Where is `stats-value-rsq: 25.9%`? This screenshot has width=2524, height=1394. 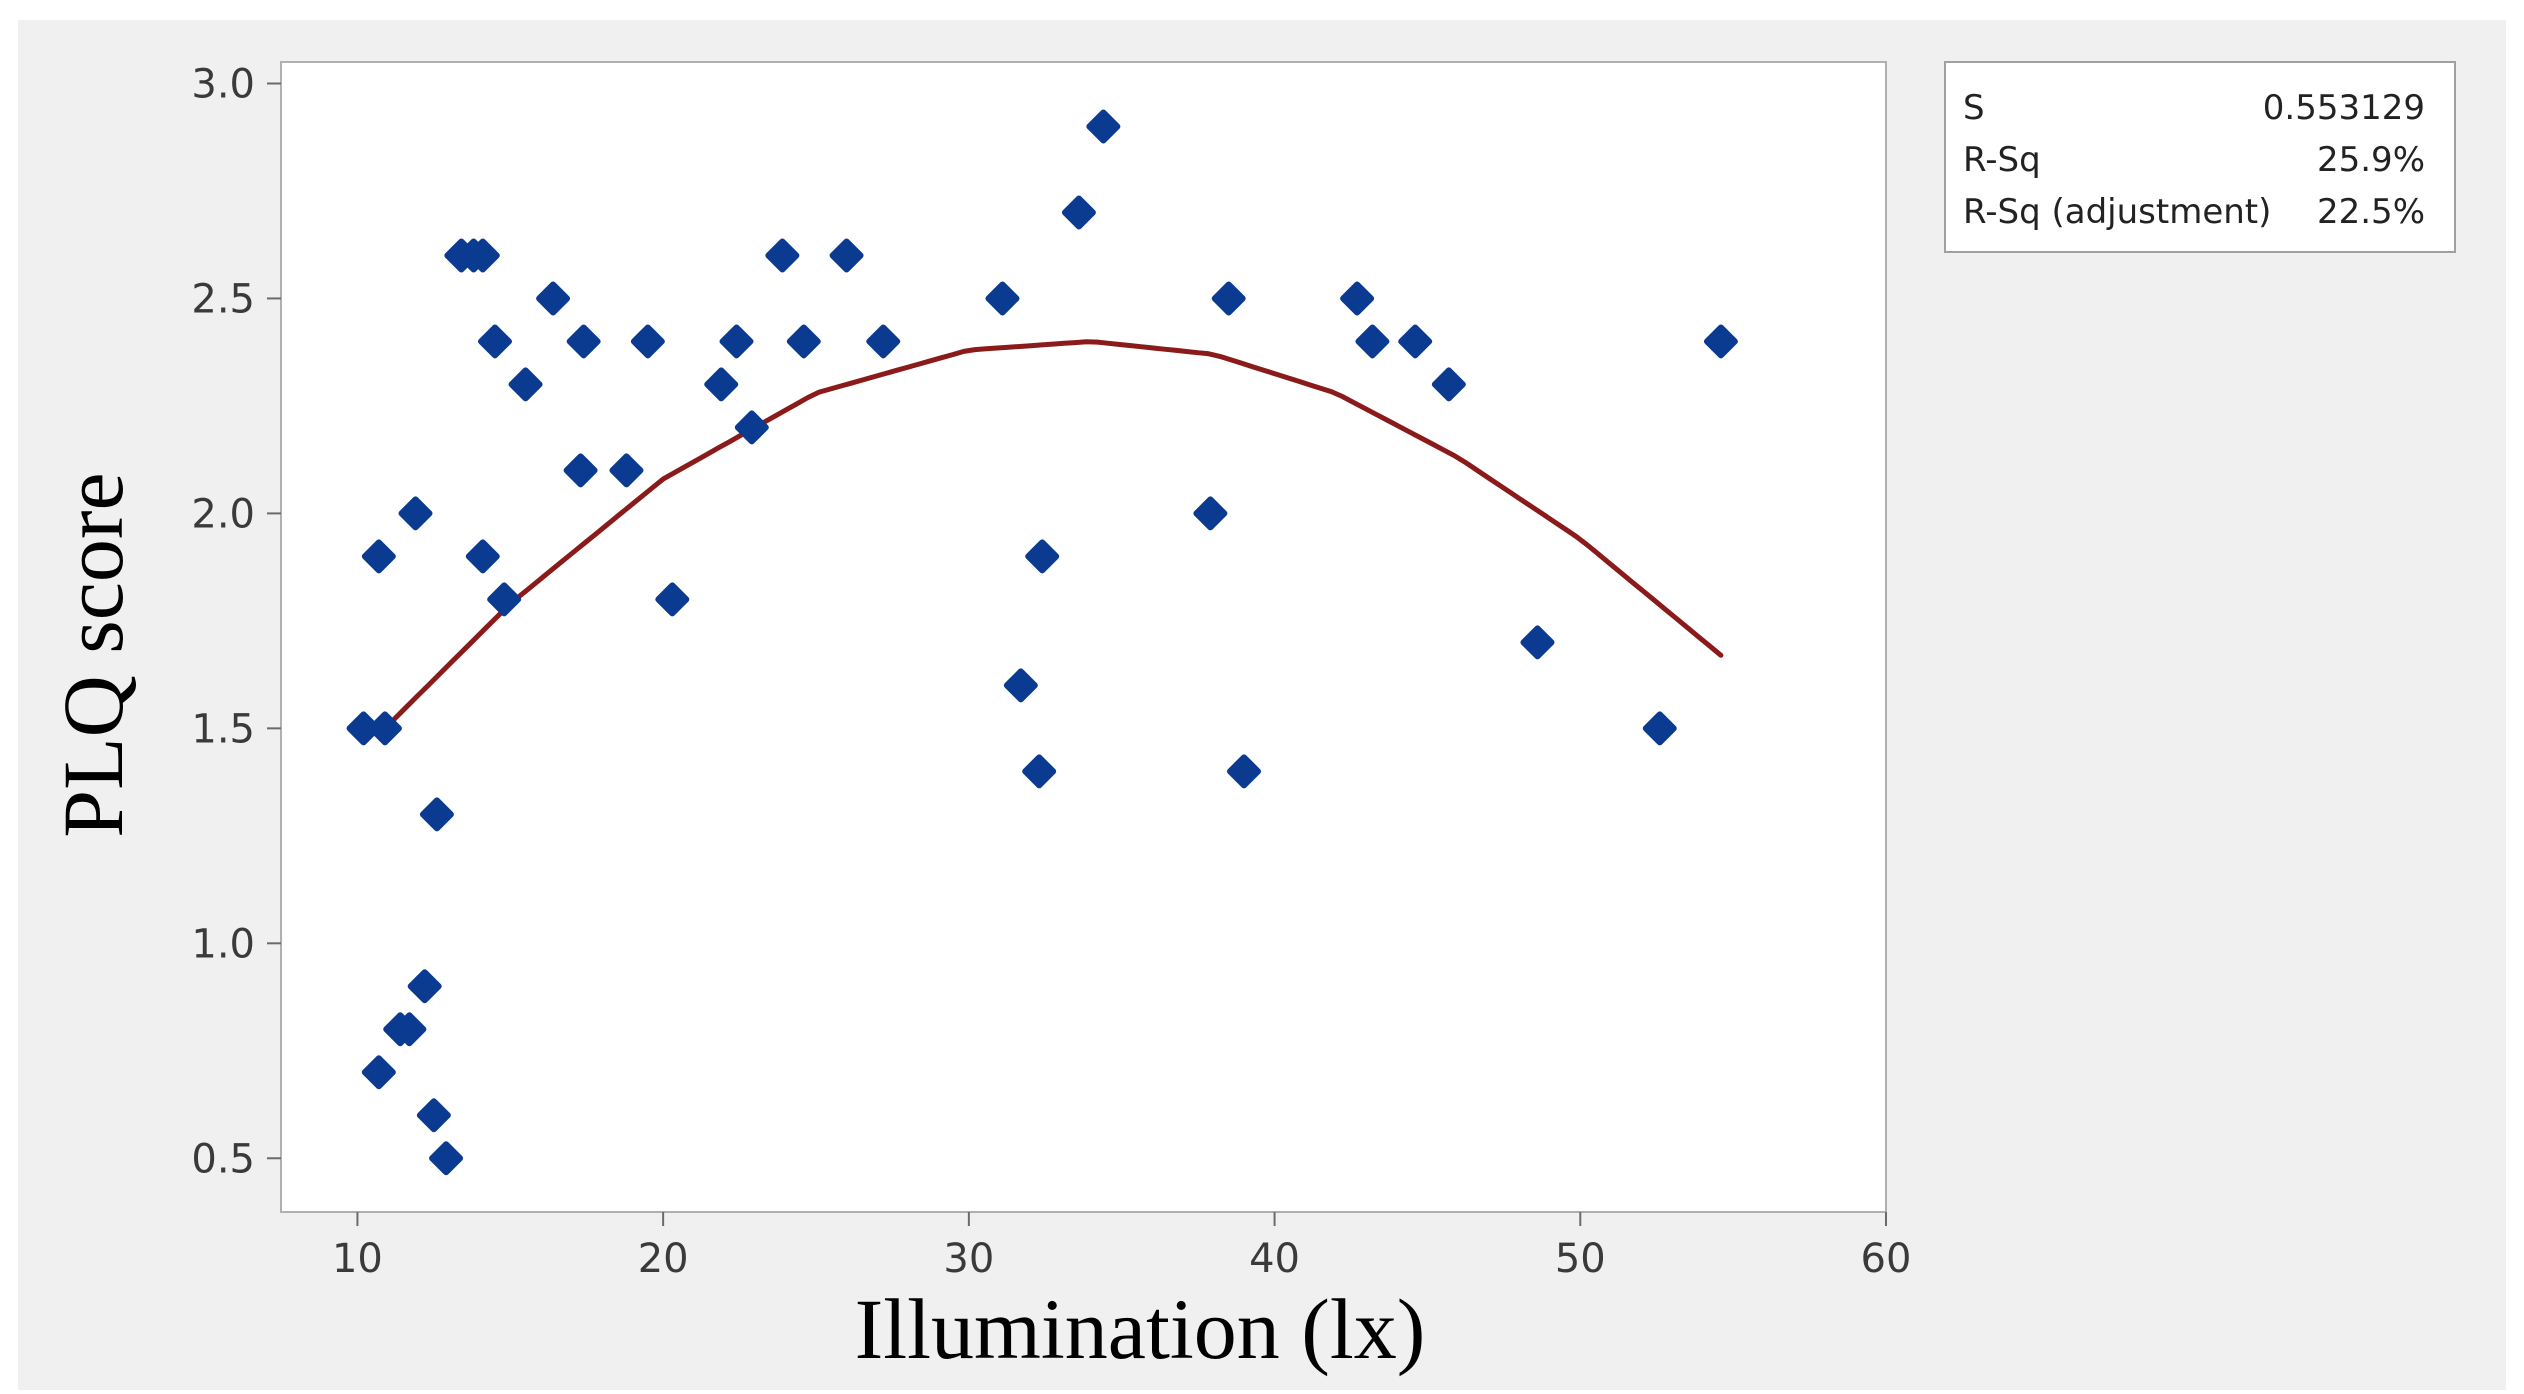
stats-value-rsq: 25.9% is located at coordinates (2371, 160).